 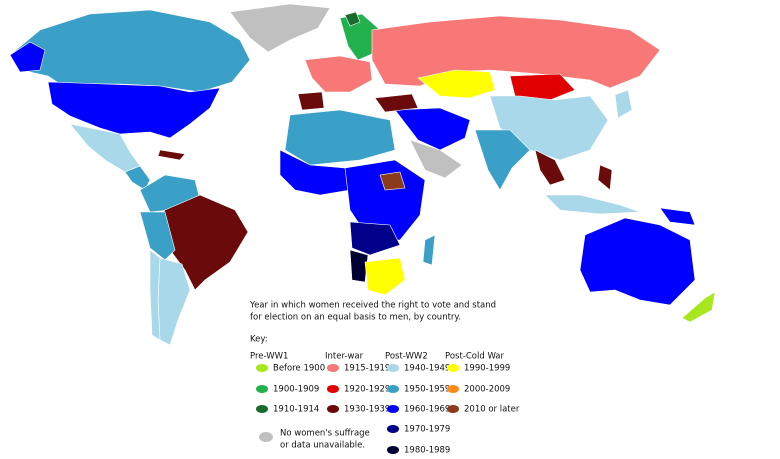 What do you see at coordinates (427, 369) in the screenshot?
I see `legend-label: 1940-1949` at bounding box center [427, 369].